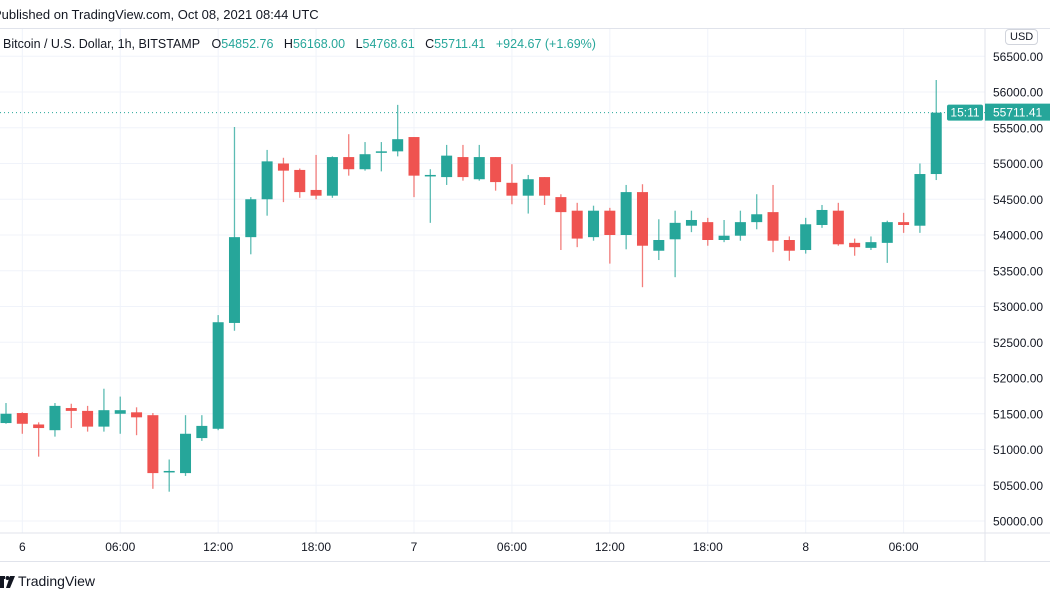 The image size is (1050, 601). I want to click on high-label: H, so click(288, 44).